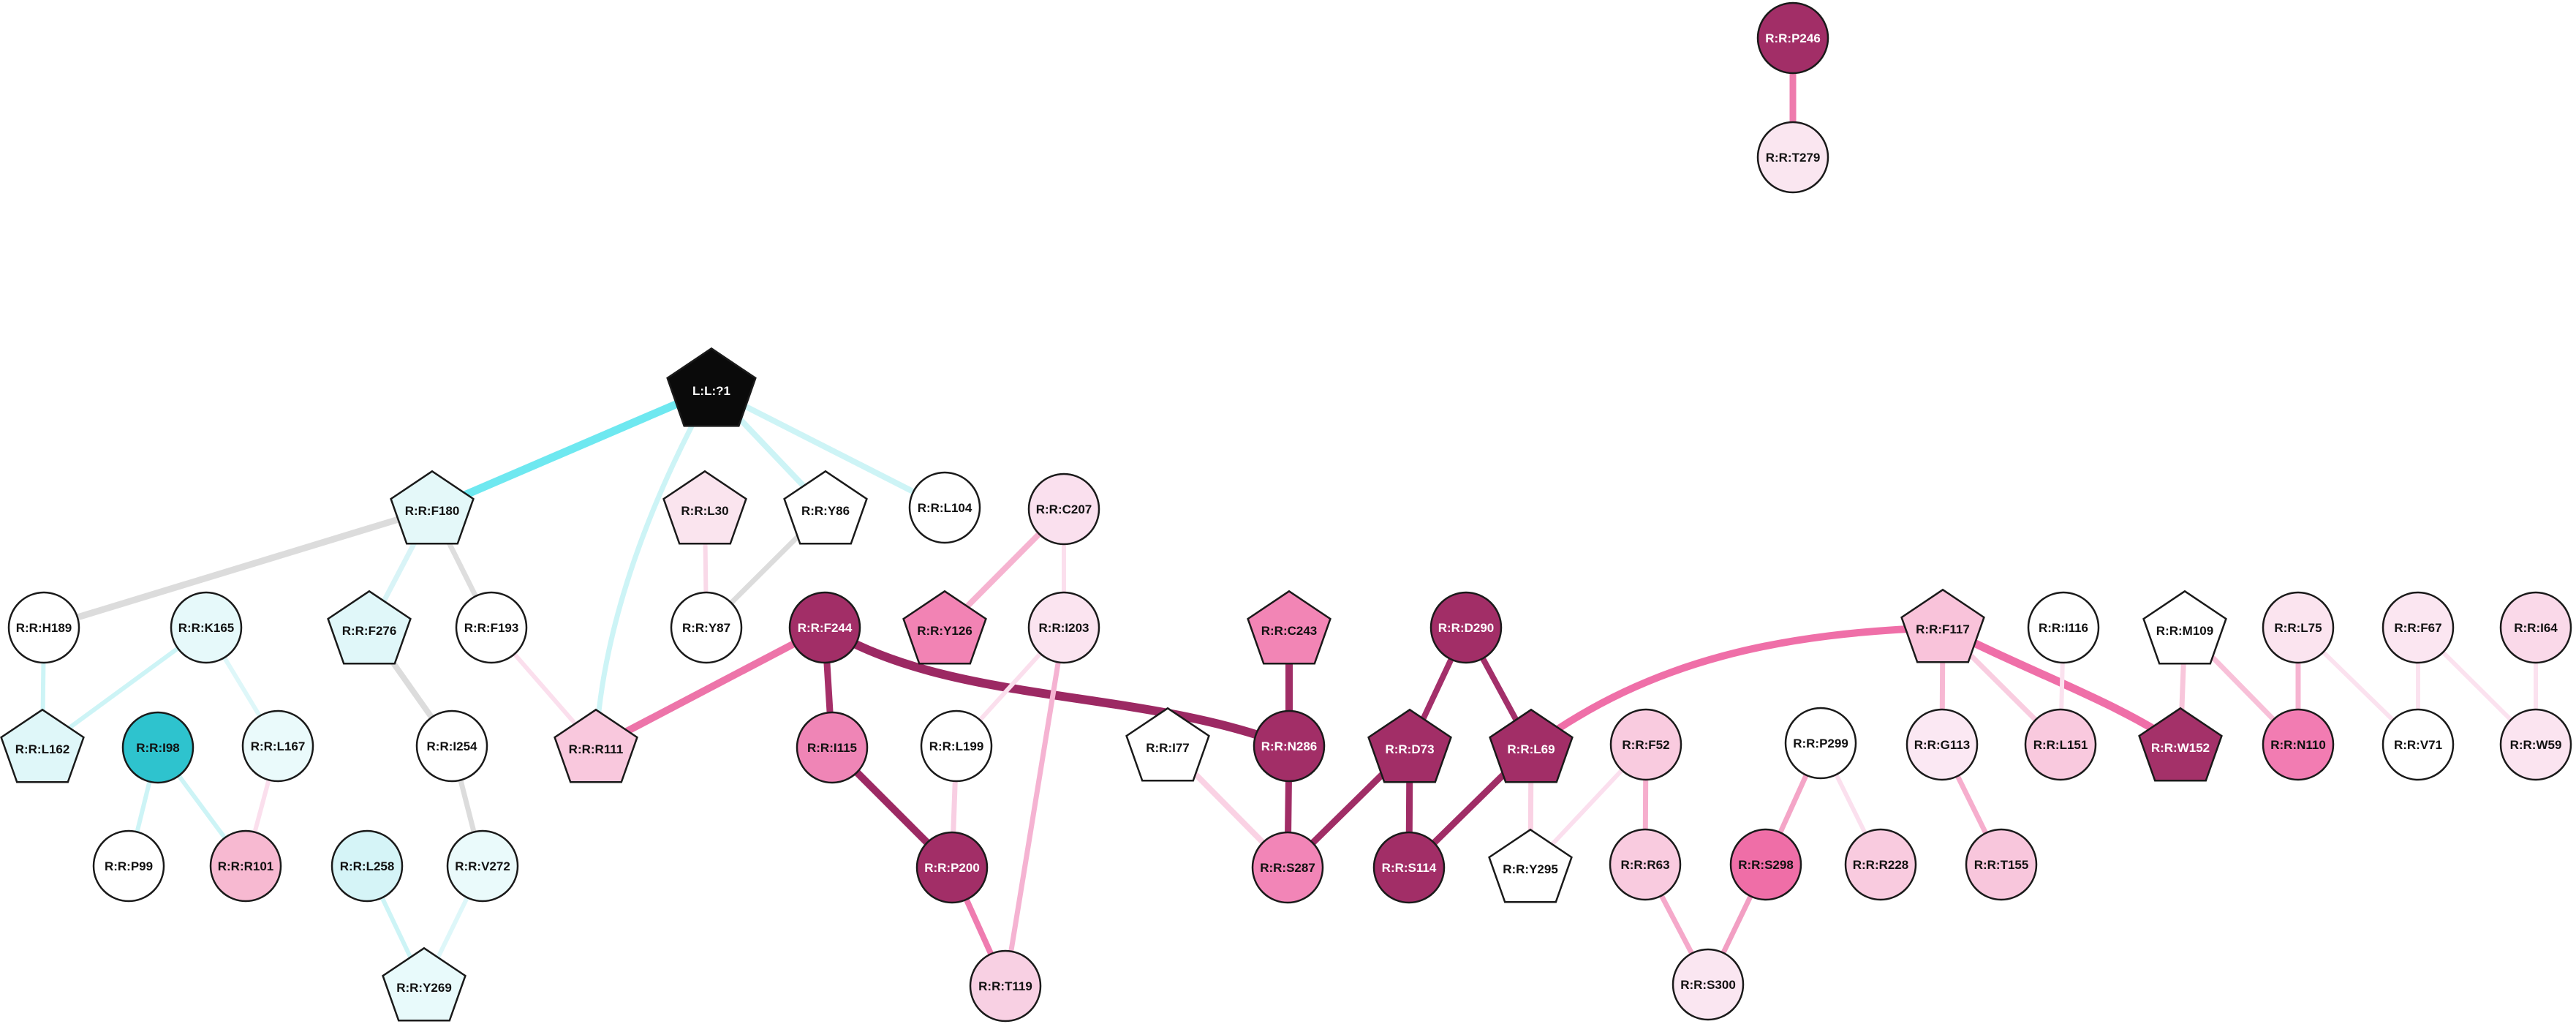  I want to click on node-R-R-F117: R:R:F117, so click(1942, 625).